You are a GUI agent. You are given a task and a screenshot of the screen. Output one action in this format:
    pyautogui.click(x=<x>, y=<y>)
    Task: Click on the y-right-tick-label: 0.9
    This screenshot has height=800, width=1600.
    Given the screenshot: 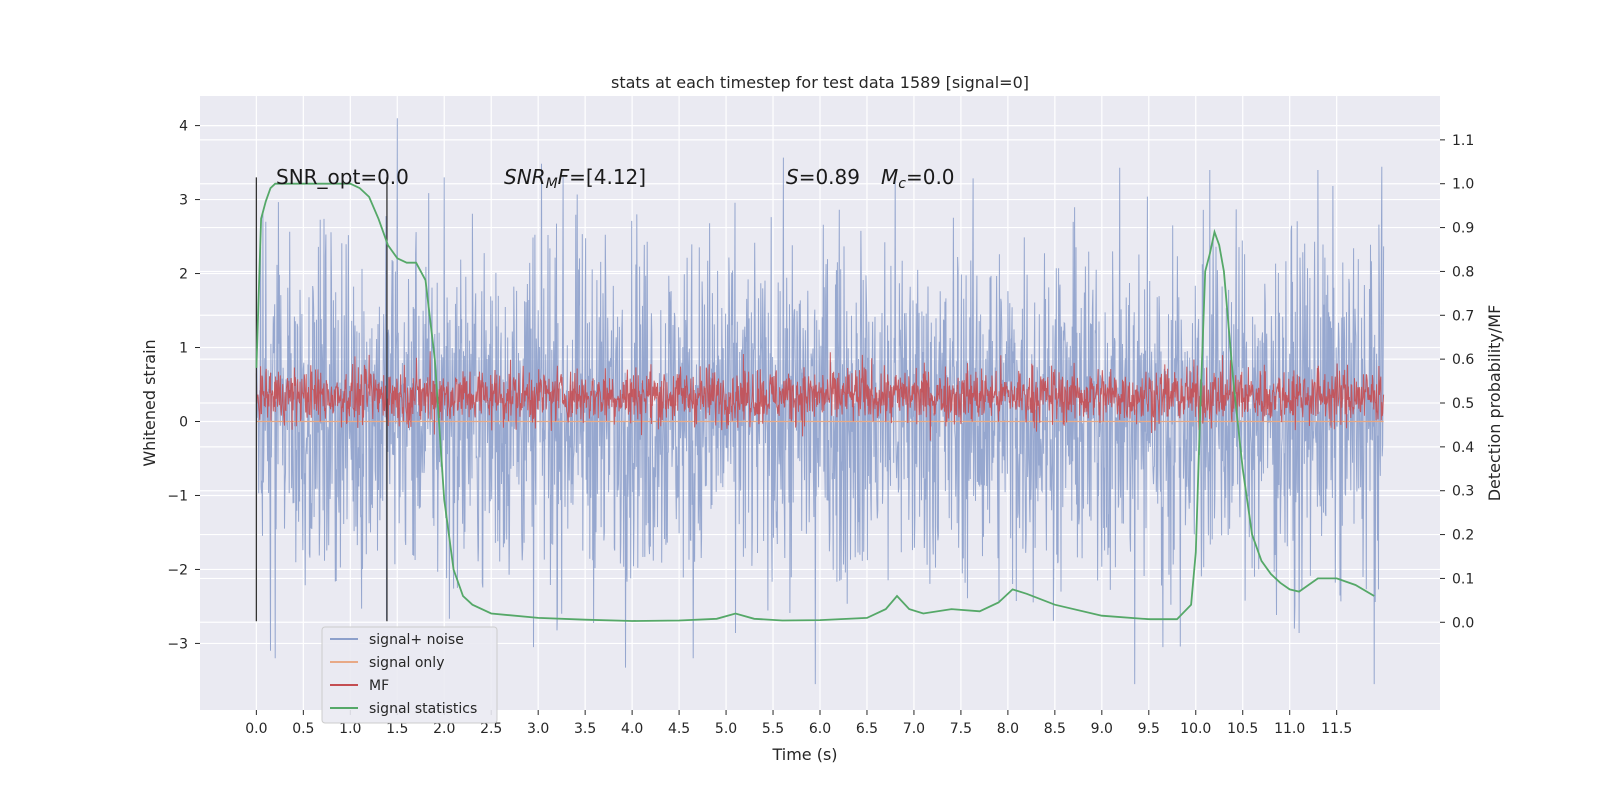 What is the action you would take?
    pyautogui.click(x=1463, y=229)
    